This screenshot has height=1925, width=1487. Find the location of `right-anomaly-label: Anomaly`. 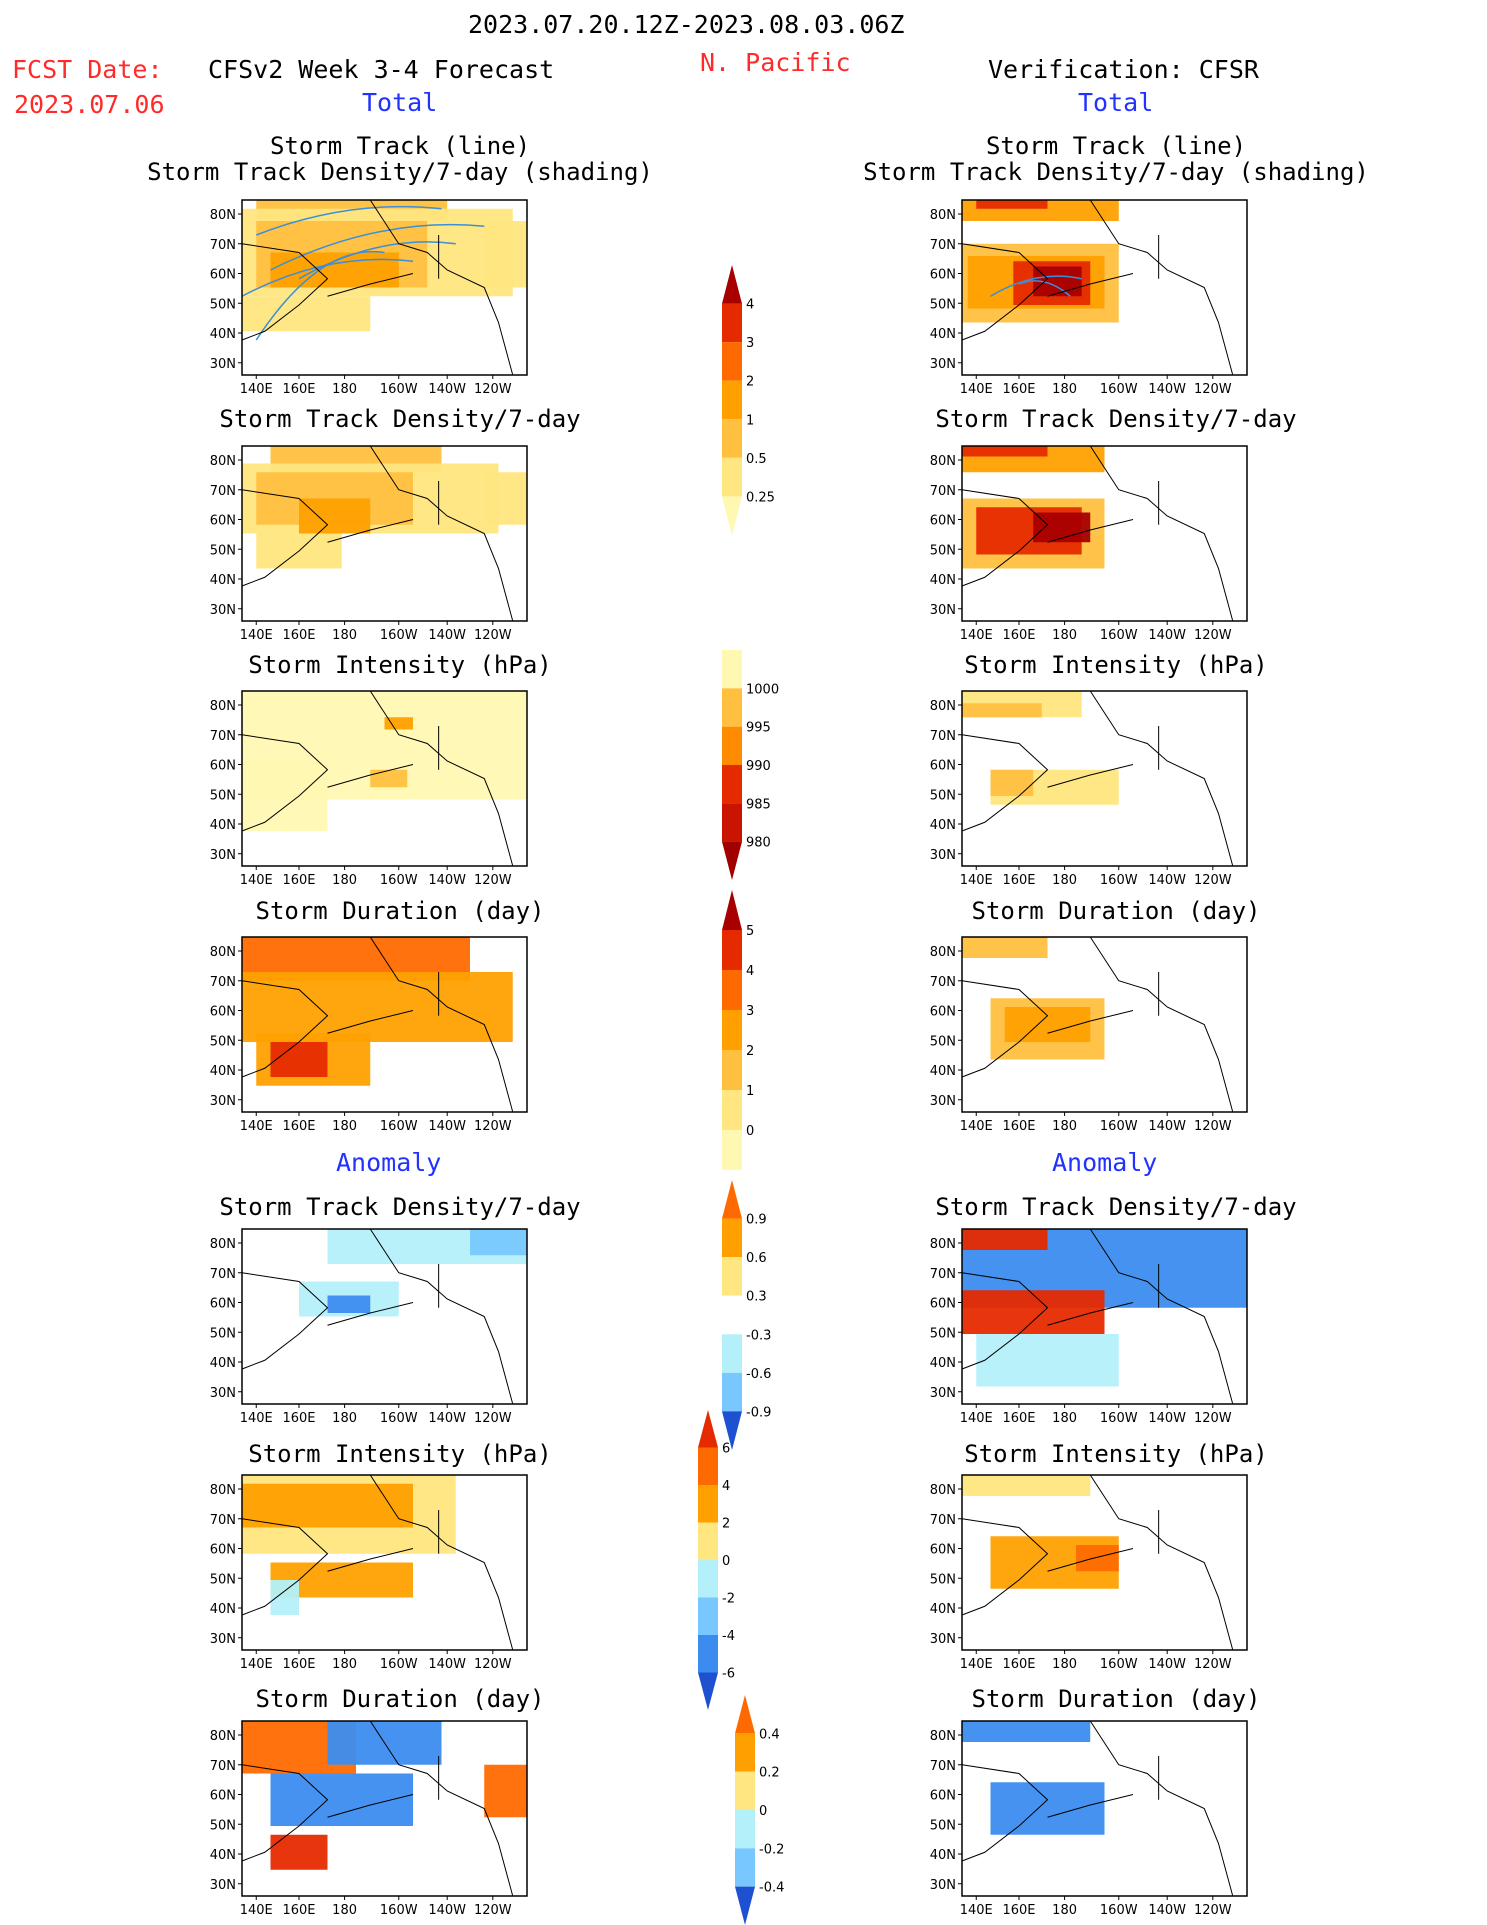

right-anomaly-label: Anomaly is located at coordinates (1105, 1162).